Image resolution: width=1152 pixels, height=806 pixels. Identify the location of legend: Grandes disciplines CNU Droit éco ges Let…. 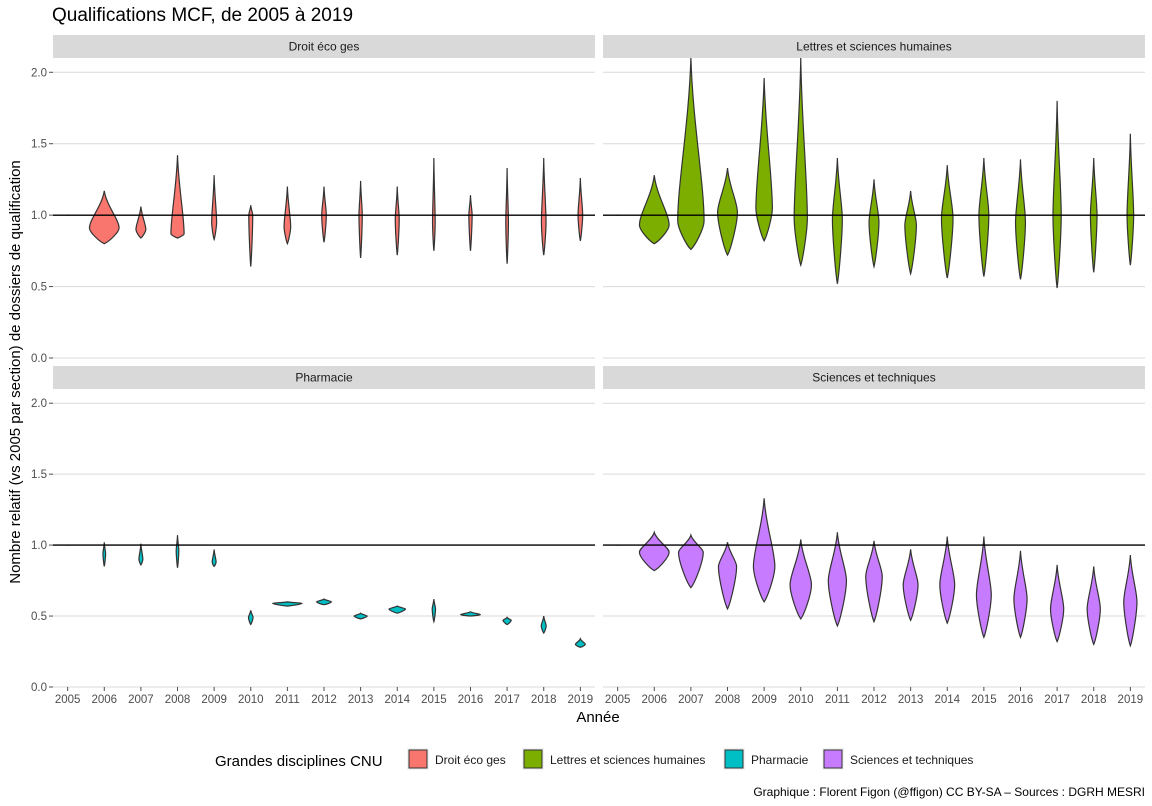
(594, 759).